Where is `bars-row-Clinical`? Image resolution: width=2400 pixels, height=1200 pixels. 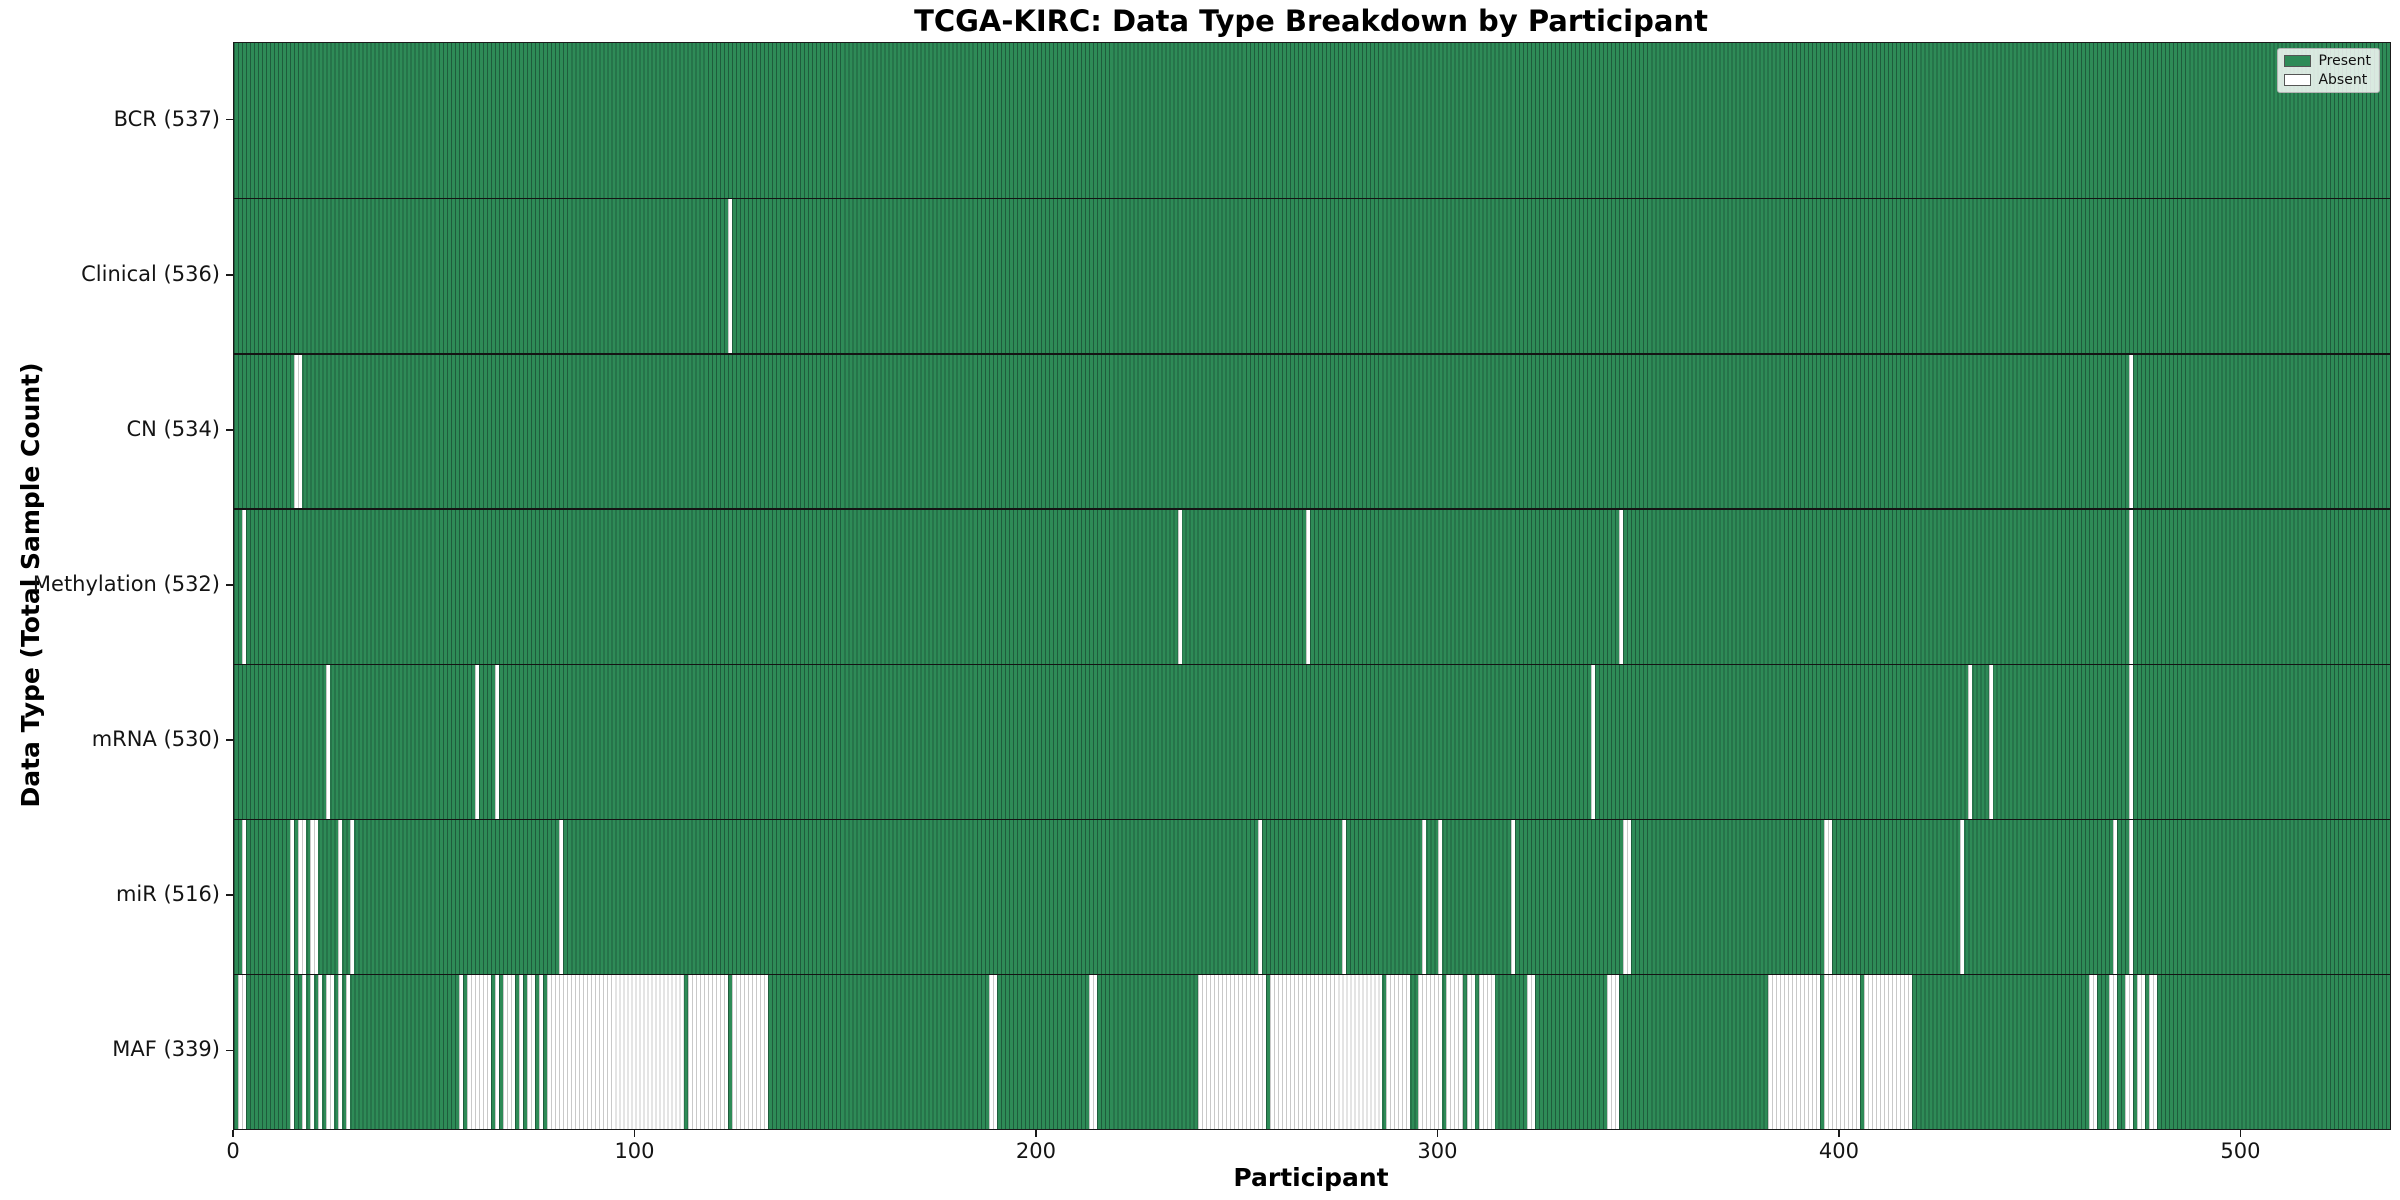 bars-row-Clinical is located at coordinates (1312, 276).